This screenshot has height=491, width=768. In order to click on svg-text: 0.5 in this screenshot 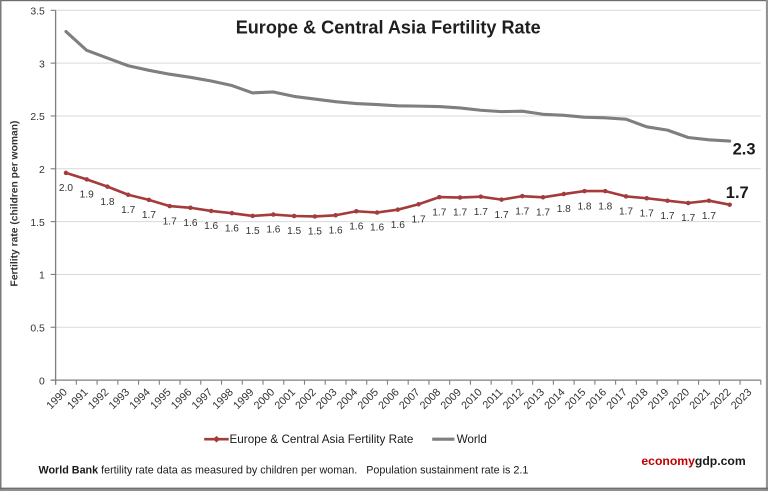, I will do `click(37, 328)`.